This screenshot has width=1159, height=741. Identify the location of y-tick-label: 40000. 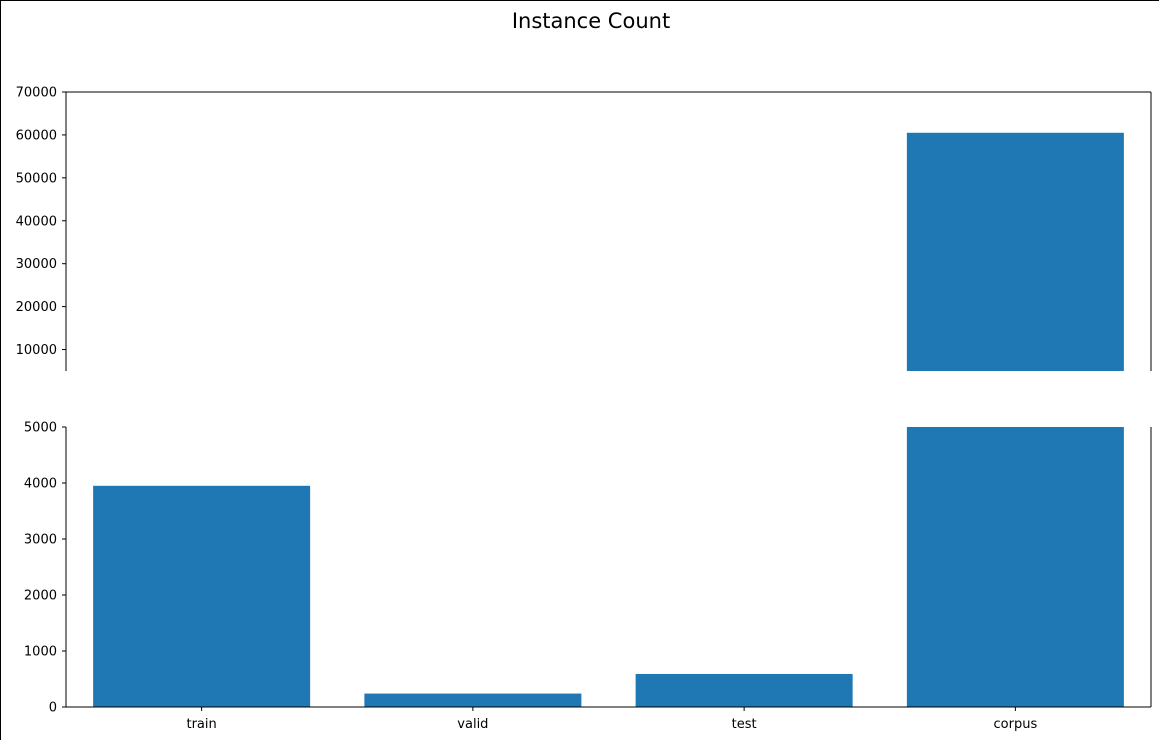
(36, 221).